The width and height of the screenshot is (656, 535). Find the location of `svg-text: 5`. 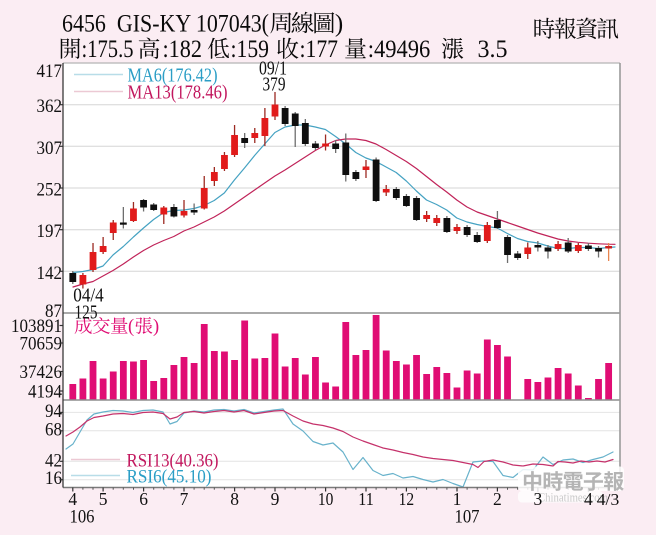

svg-text: 5 is located at coordinates (103, 499).